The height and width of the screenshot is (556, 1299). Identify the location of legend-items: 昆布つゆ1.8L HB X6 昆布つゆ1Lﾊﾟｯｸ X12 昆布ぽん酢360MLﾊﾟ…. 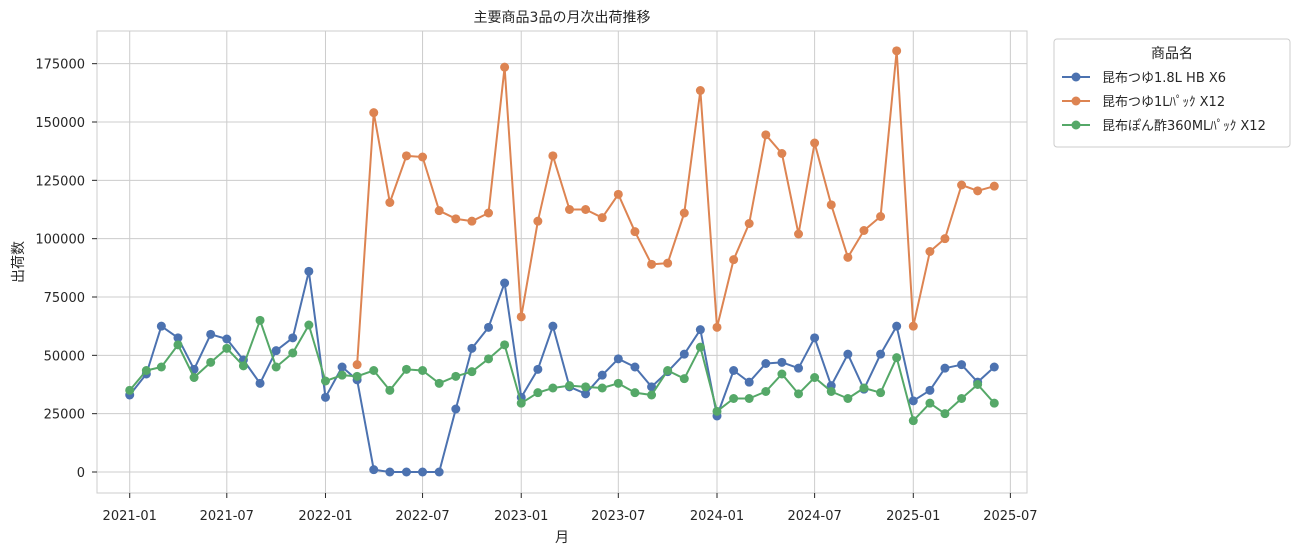
(1164, 102).